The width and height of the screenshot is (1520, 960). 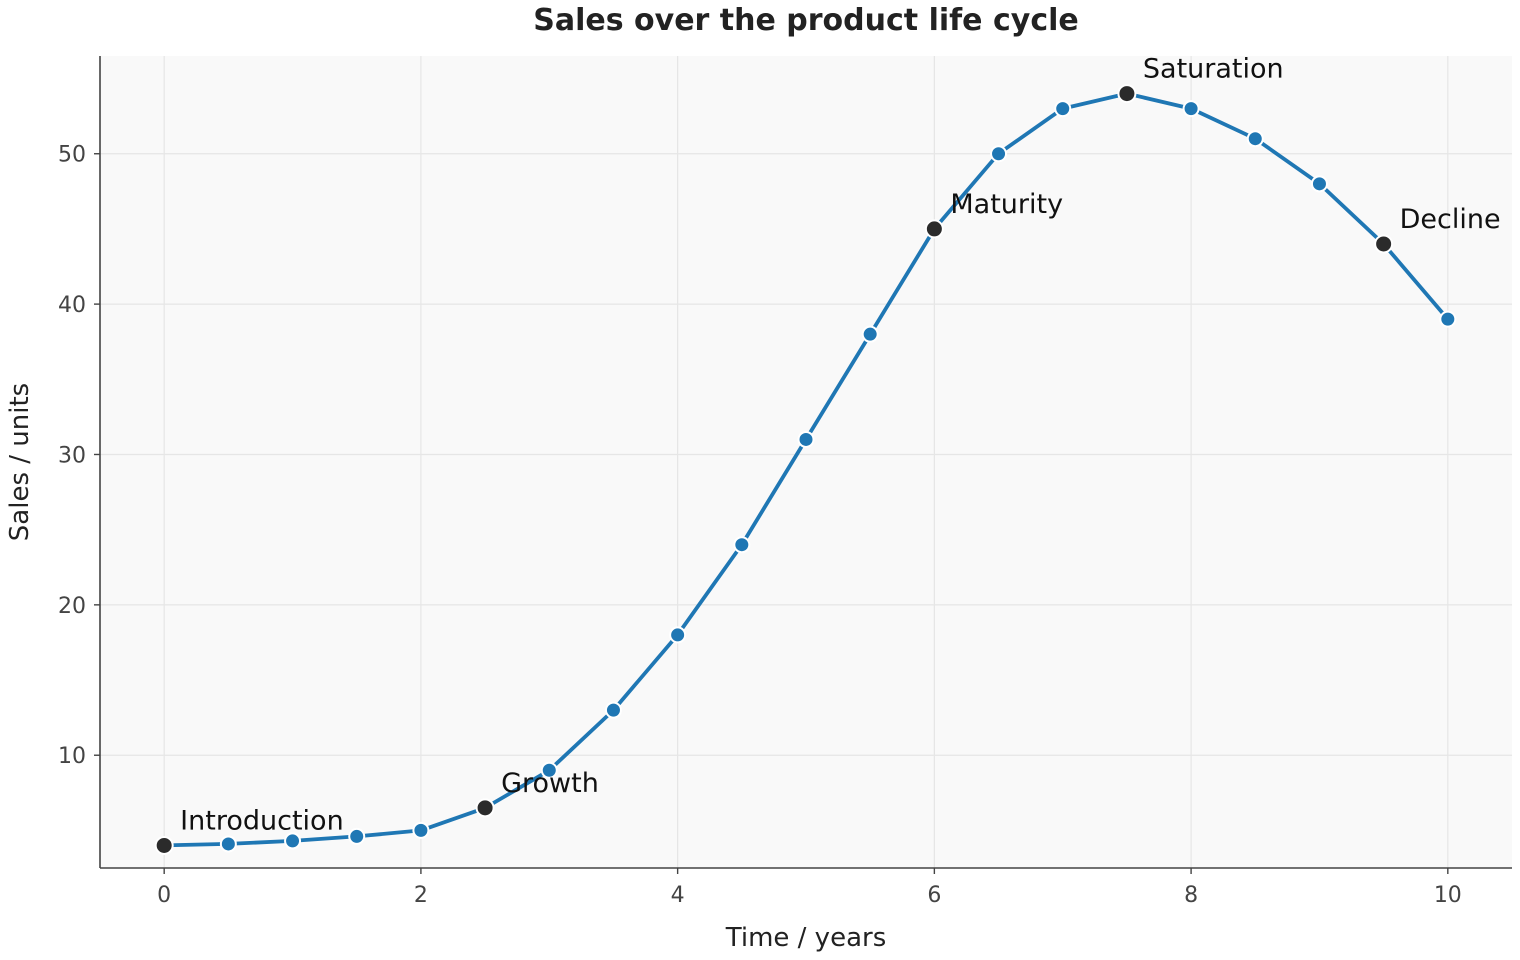 I want to click on x-tick-label: 4, so click(x=678, y=895).